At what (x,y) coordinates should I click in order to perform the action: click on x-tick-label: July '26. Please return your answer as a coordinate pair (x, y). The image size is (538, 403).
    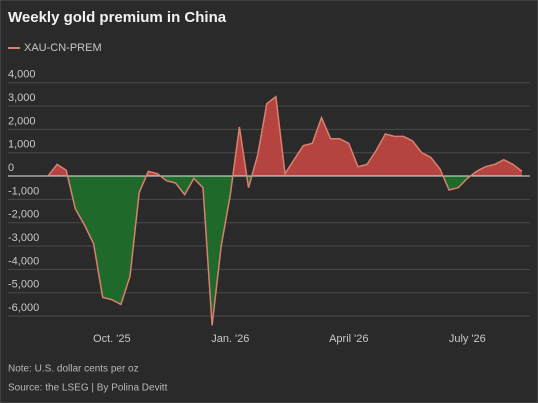
    Looking at the image, I should click on (467, 339).